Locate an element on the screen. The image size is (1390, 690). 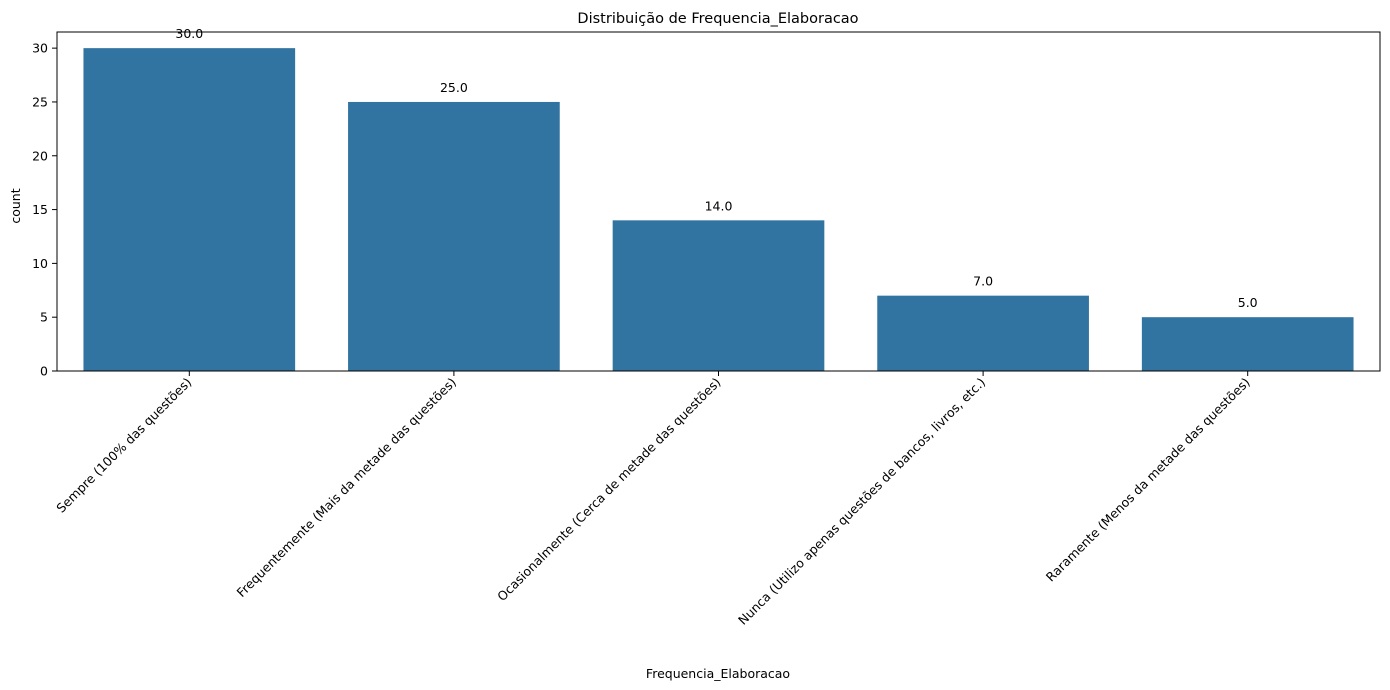
x-tick-label: Sempre (100% das questões) is located at coordinates (123, 445).